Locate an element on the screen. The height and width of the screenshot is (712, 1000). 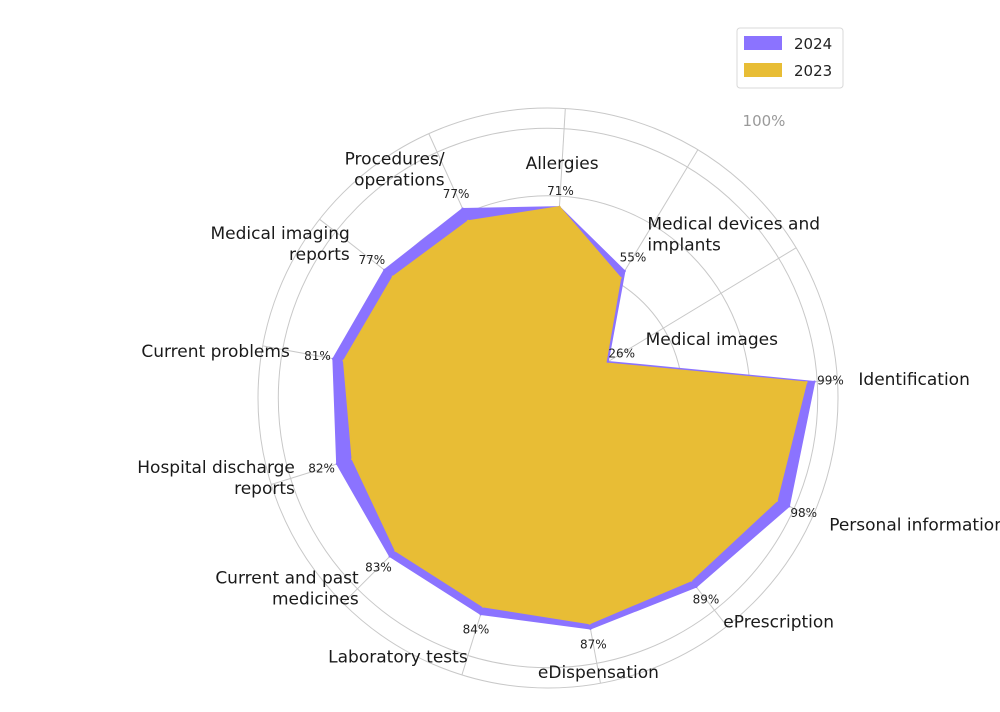
category-label-medical-images: Medical images is located at coordinates (712, 340).